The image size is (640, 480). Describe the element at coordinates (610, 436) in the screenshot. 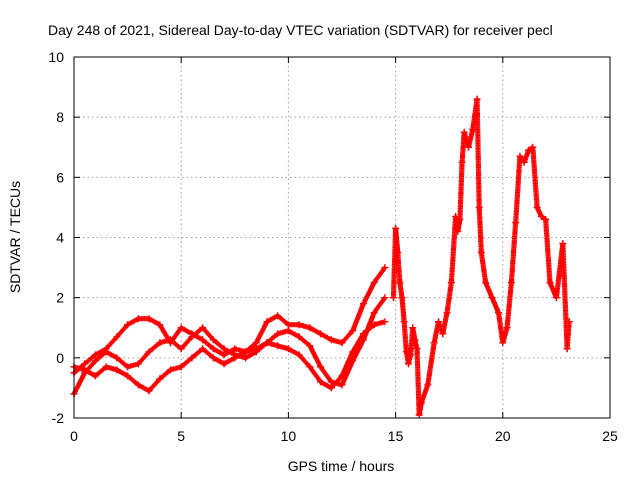

I see `x-tick-label: 25` at that location.